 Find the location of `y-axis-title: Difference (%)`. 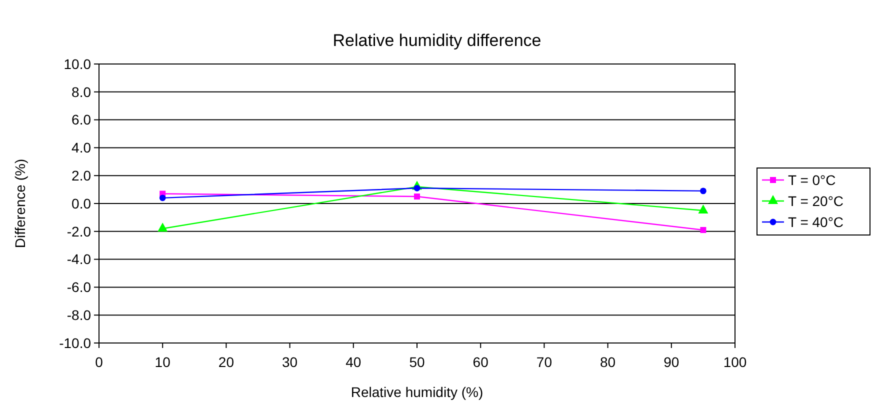

y-axis-title: Difference (%) is located at coordinates (20, 203).